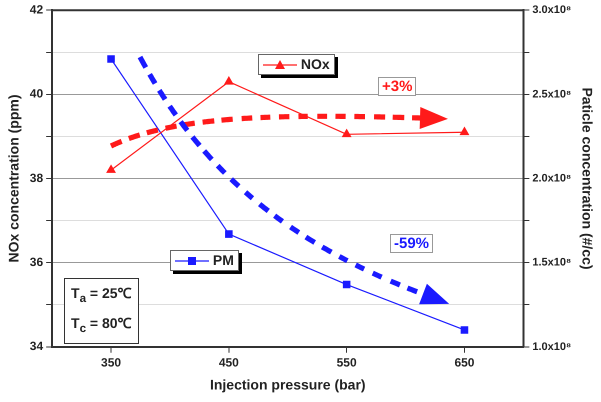  Describe the element at coordinates (315, 64) in the screenshot. I see `legend-label: NOx` at that location.